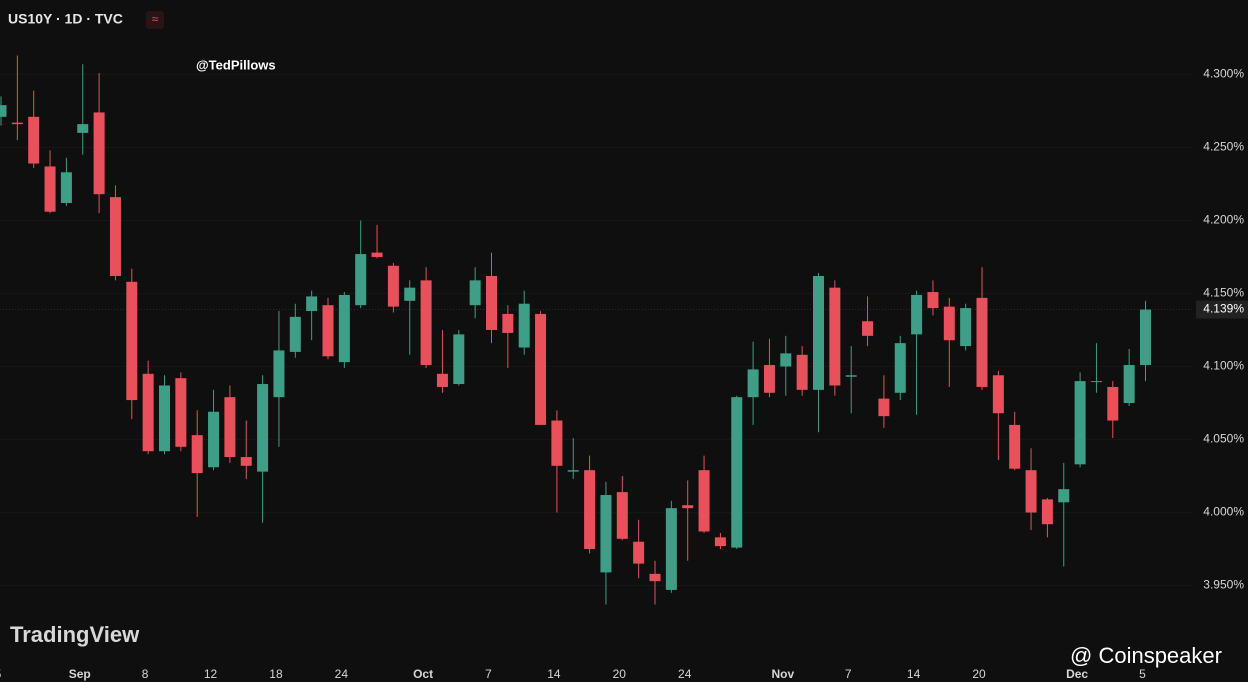  Describe the element at coordinates (80, 674) in the screenshot. I see `x-tick-label: Sep` at that location.